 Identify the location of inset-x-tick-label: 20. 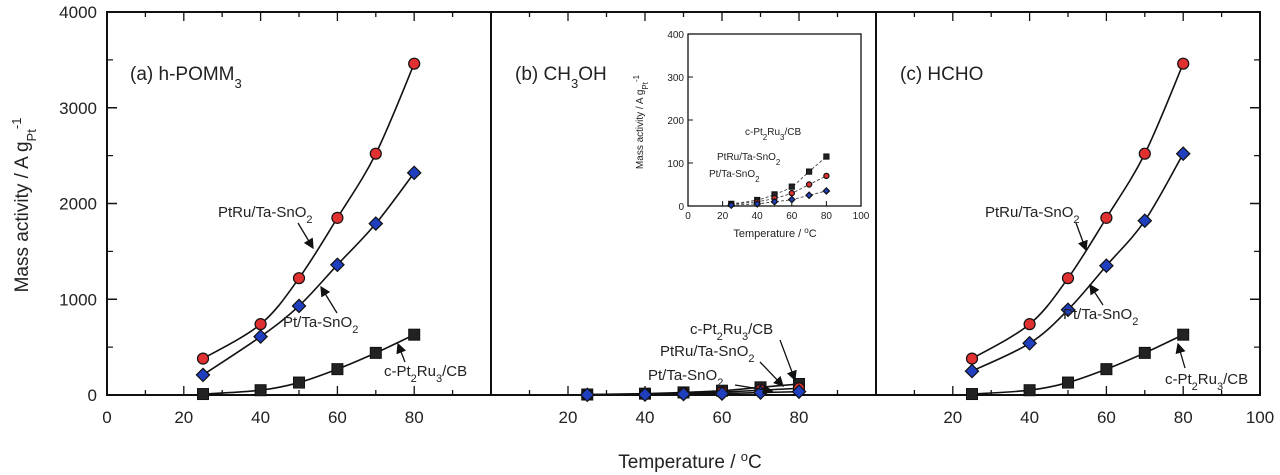
(723, 216).